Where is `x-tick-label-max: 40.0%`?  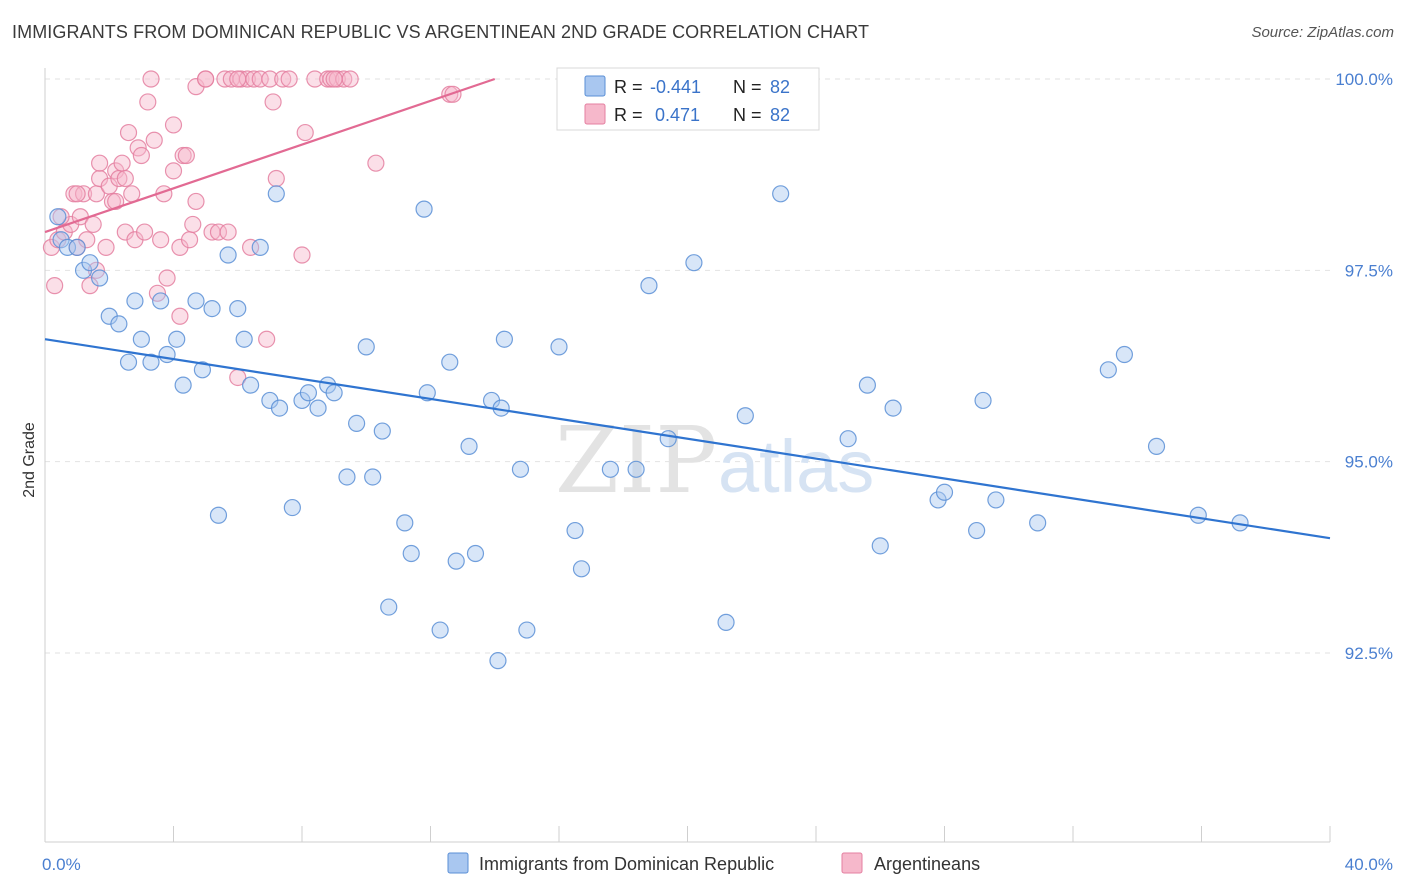 x-tick-label-max: 40.0% is located at coordinates (1369, 864).